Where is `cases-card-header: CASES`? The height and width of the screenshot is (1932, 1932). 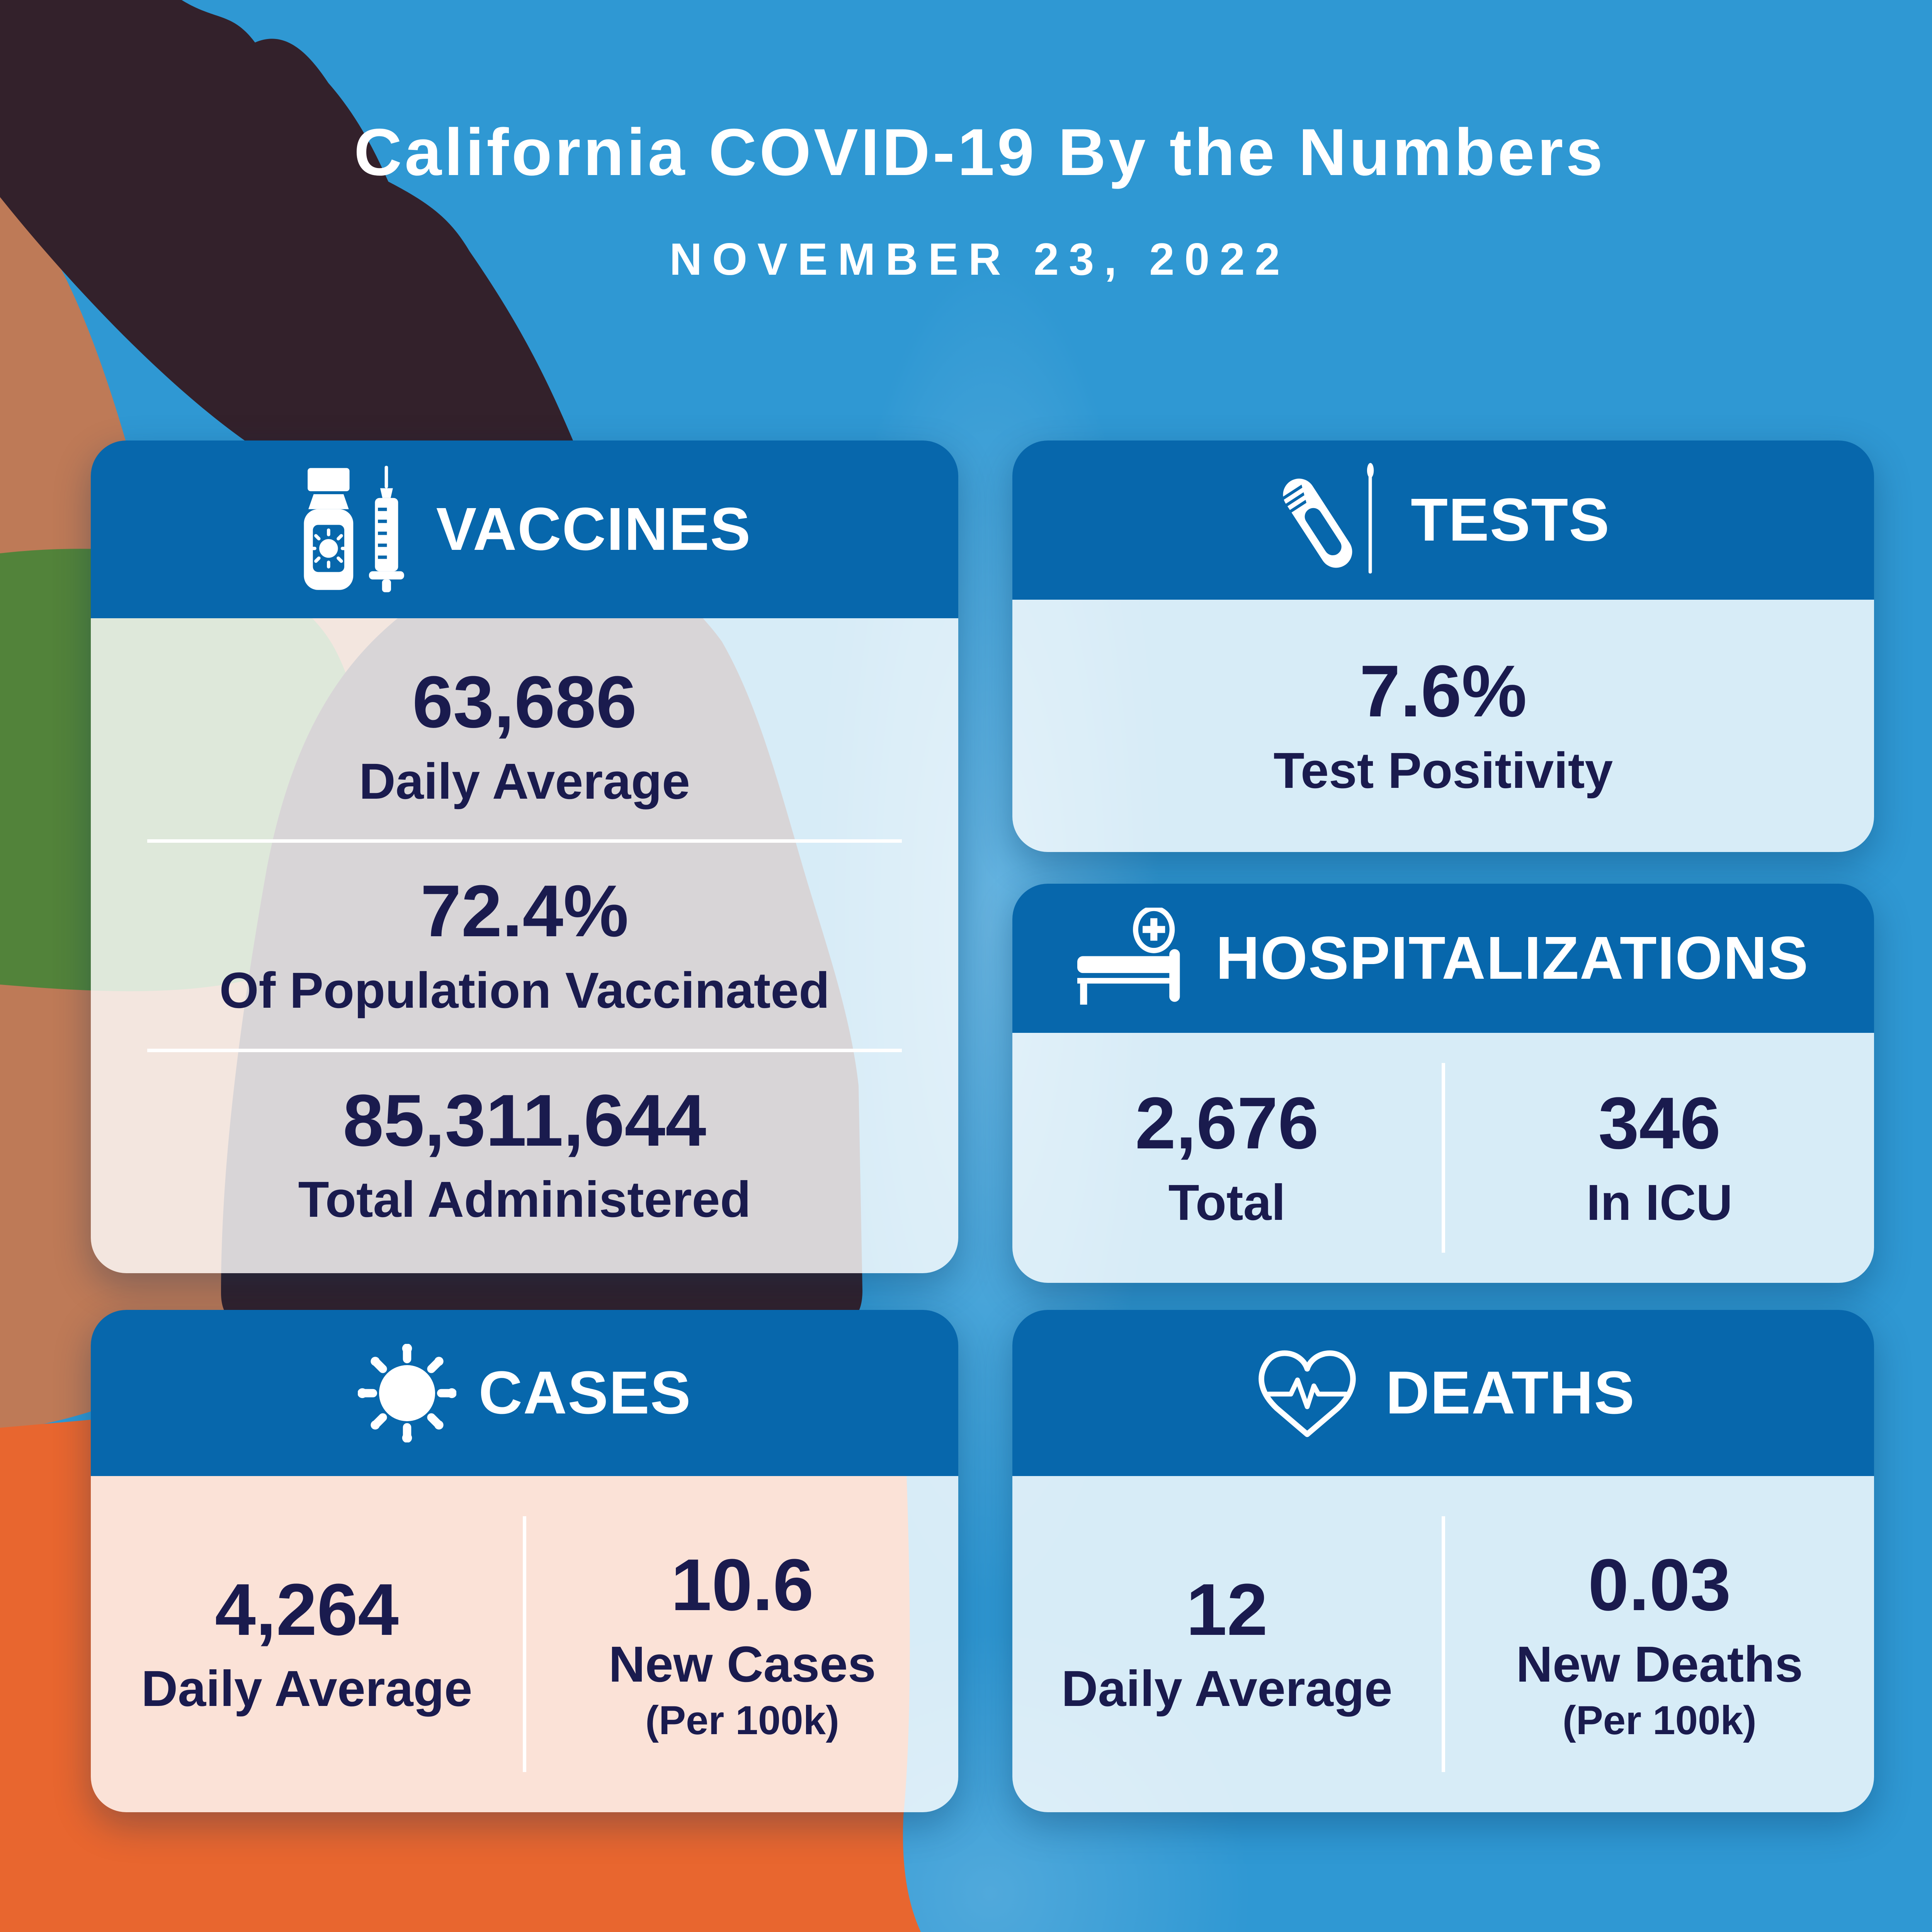
cases-card-header: CASES is located at coordinates (524, 1393).